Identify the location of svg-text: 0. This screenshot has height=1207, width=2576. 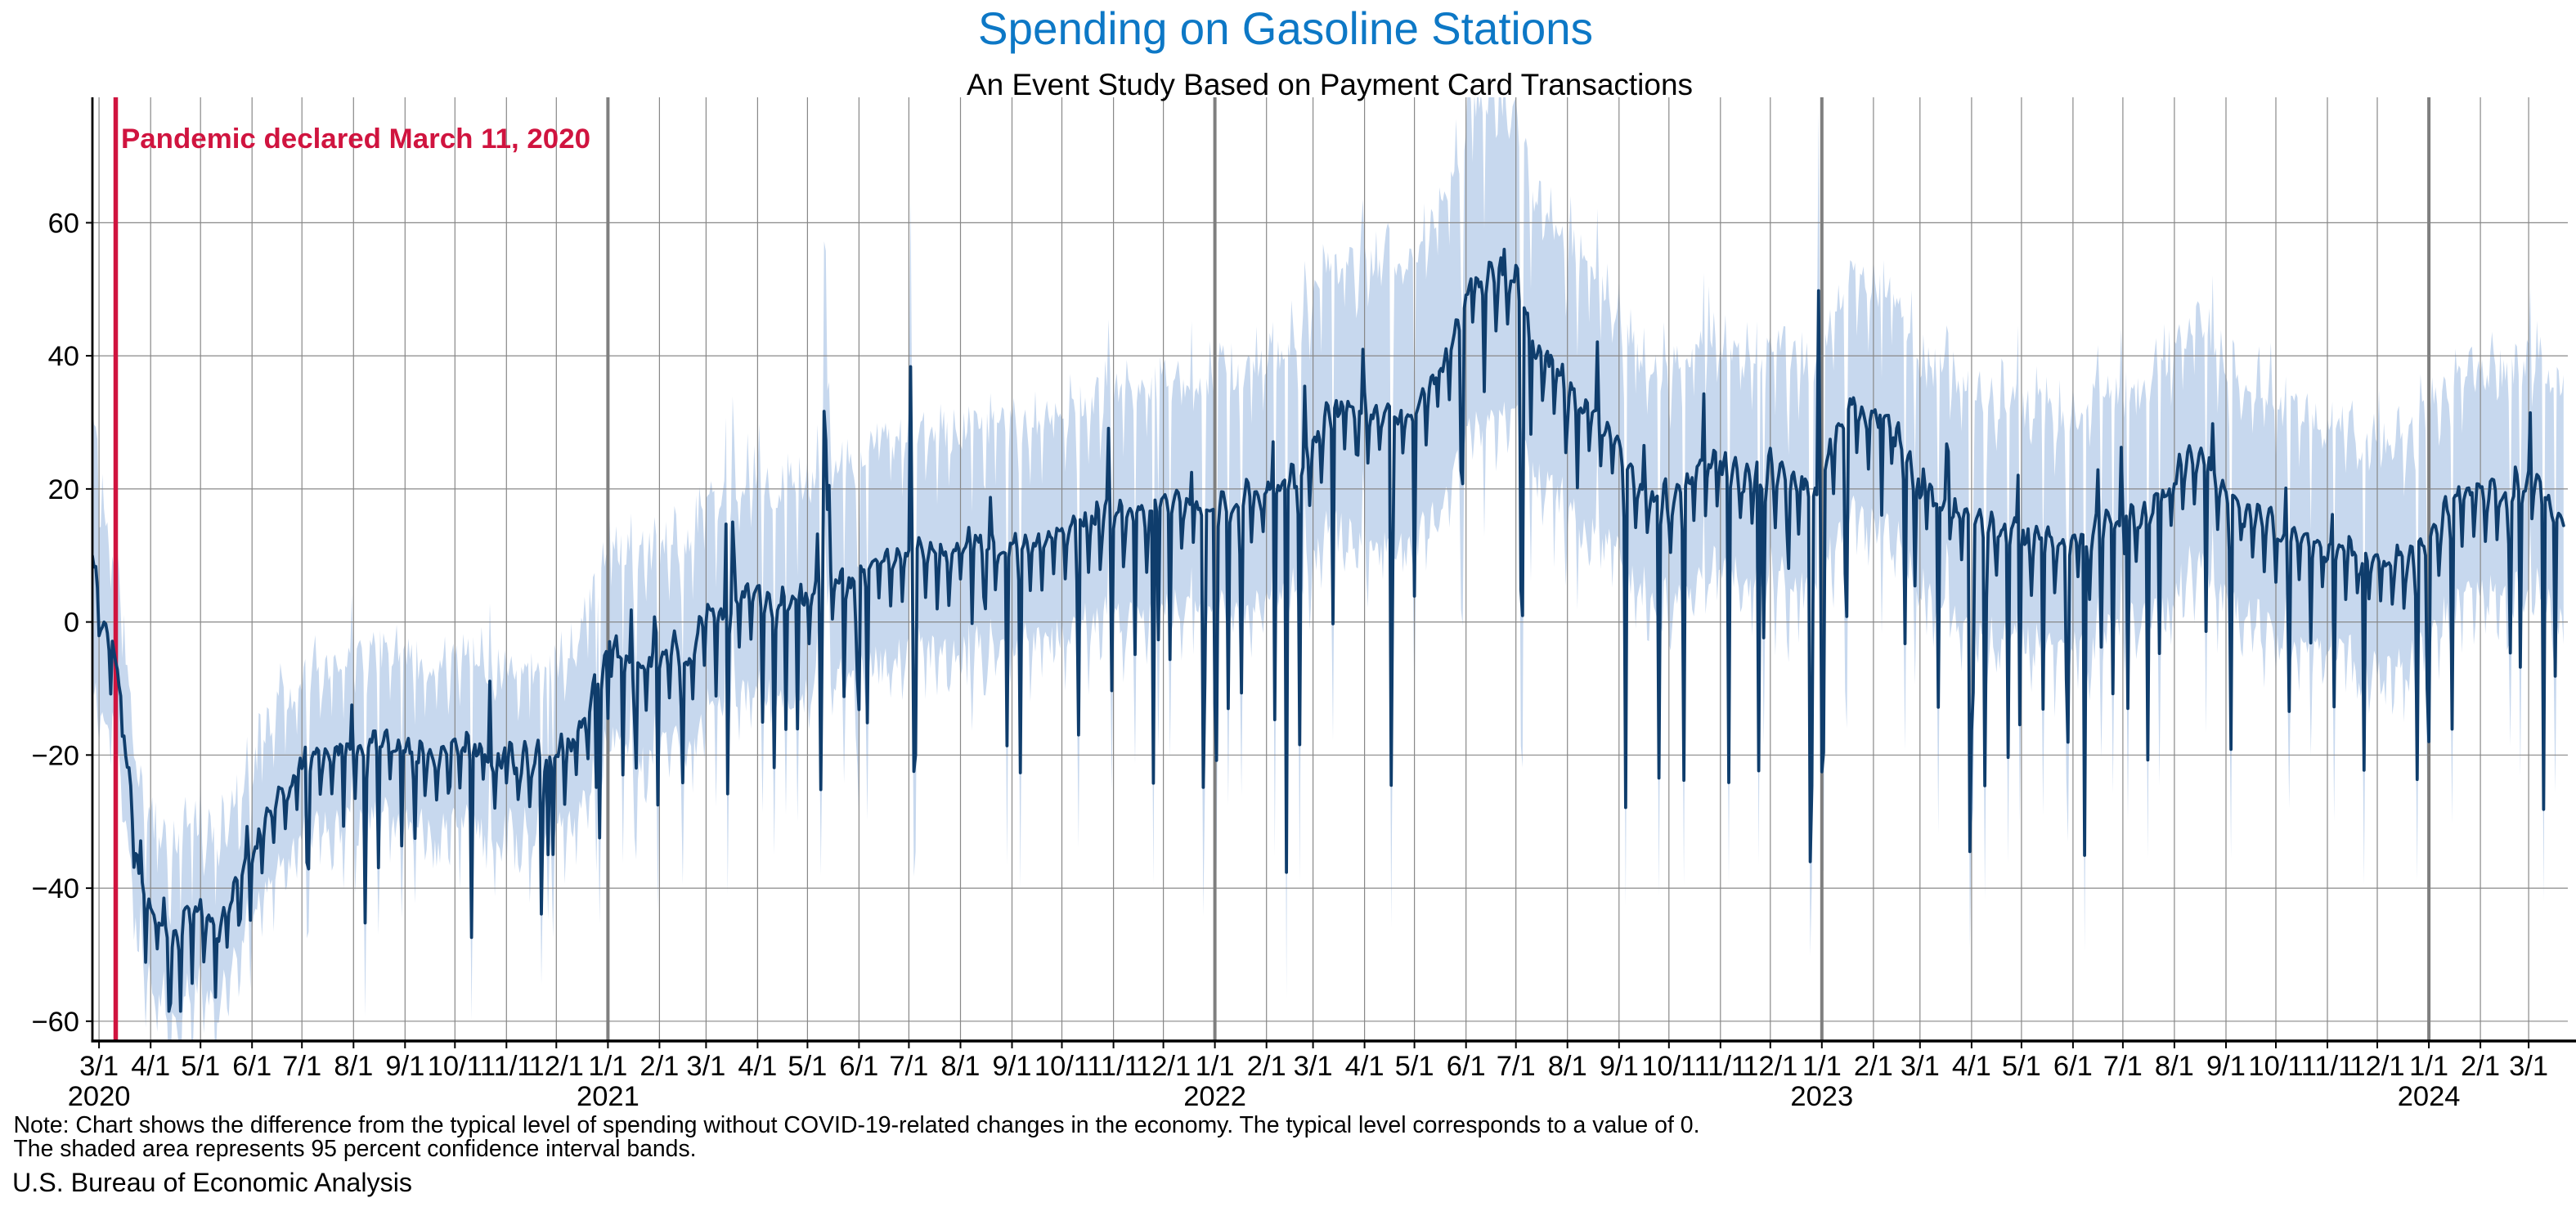
(71, 623).